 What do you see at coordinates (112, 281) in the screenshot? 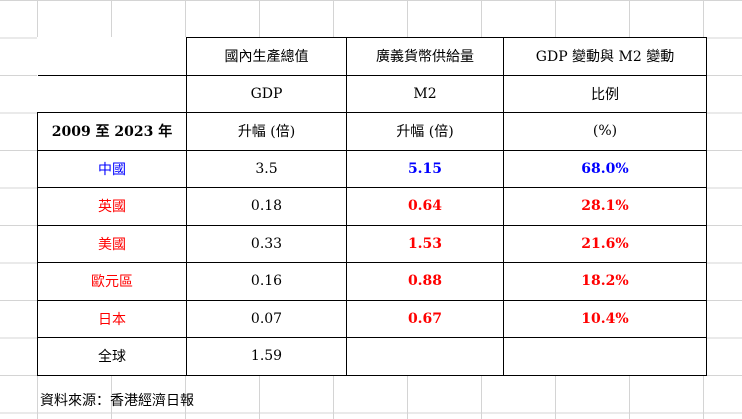
I see `region-cell: 歐元區` at bounding box center [112, 281].